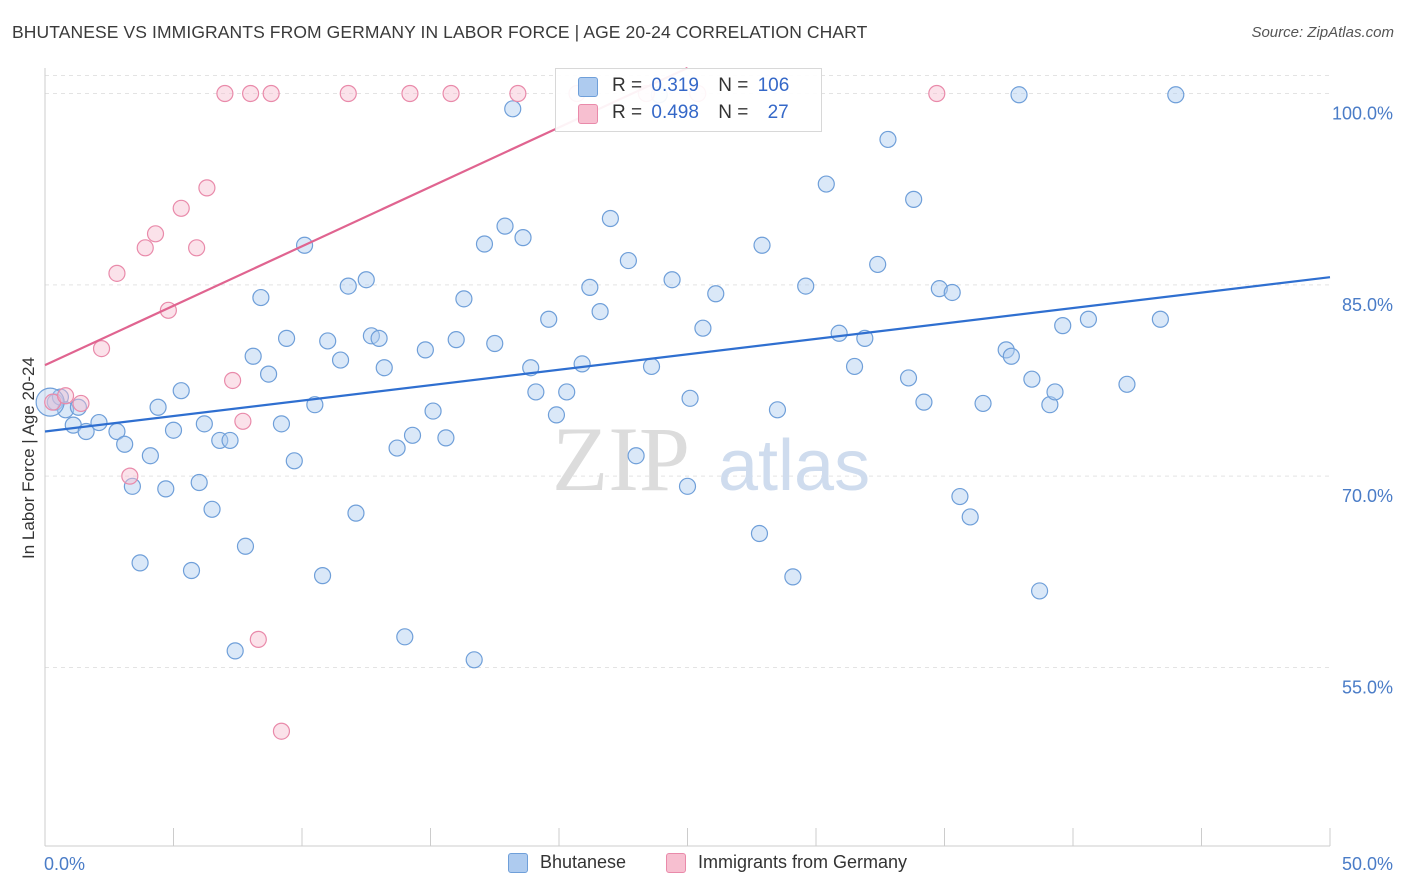  Describe the element at coordinates (688, 100) in the screenshot. I see `correlation-legend: R = 0.319 N = 106 R = 0.498 N = 27` at that location.